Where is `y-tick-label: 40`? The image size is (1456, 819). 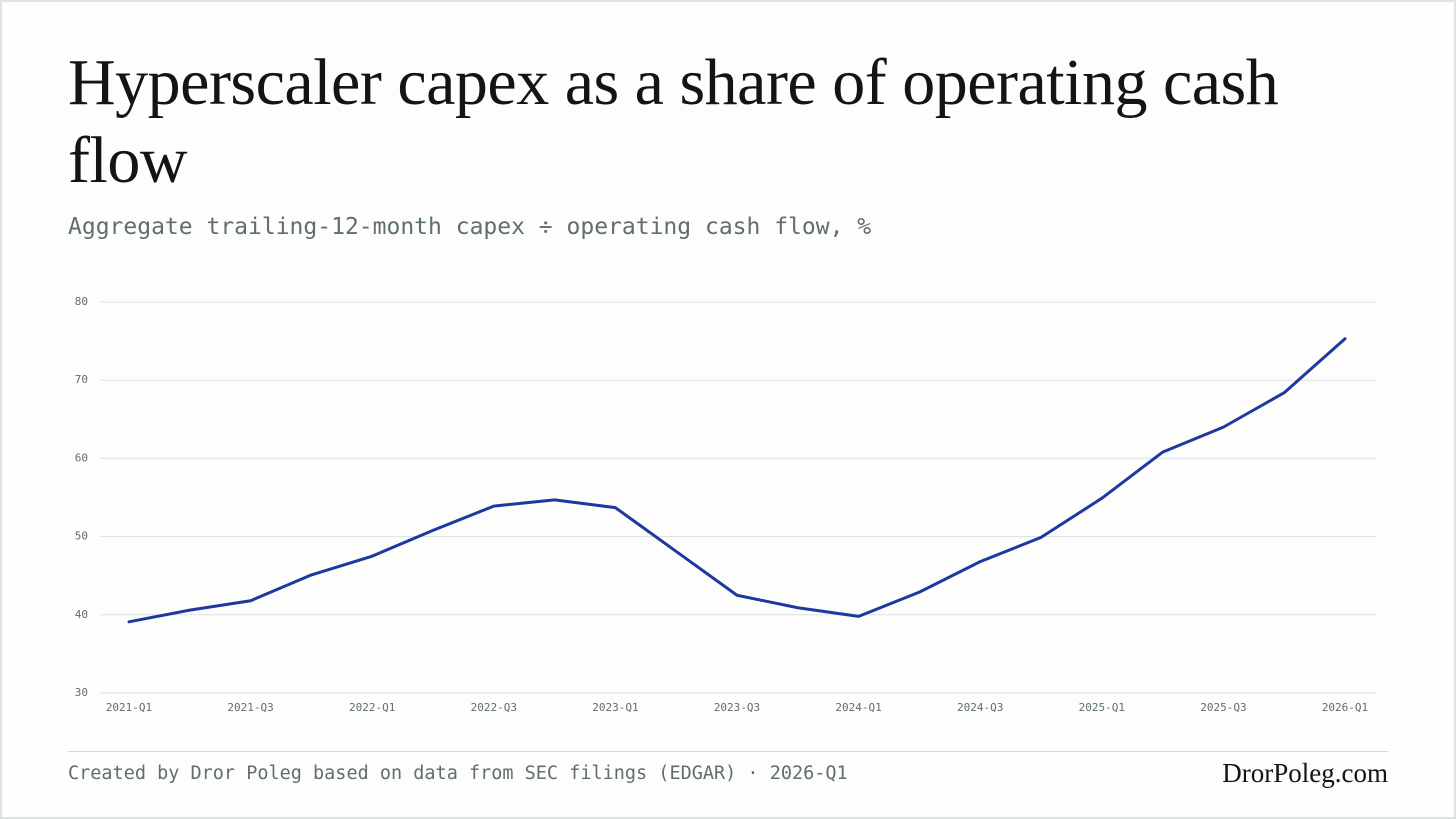 y-tick-label: 40 is located at coordinates (81, 614).